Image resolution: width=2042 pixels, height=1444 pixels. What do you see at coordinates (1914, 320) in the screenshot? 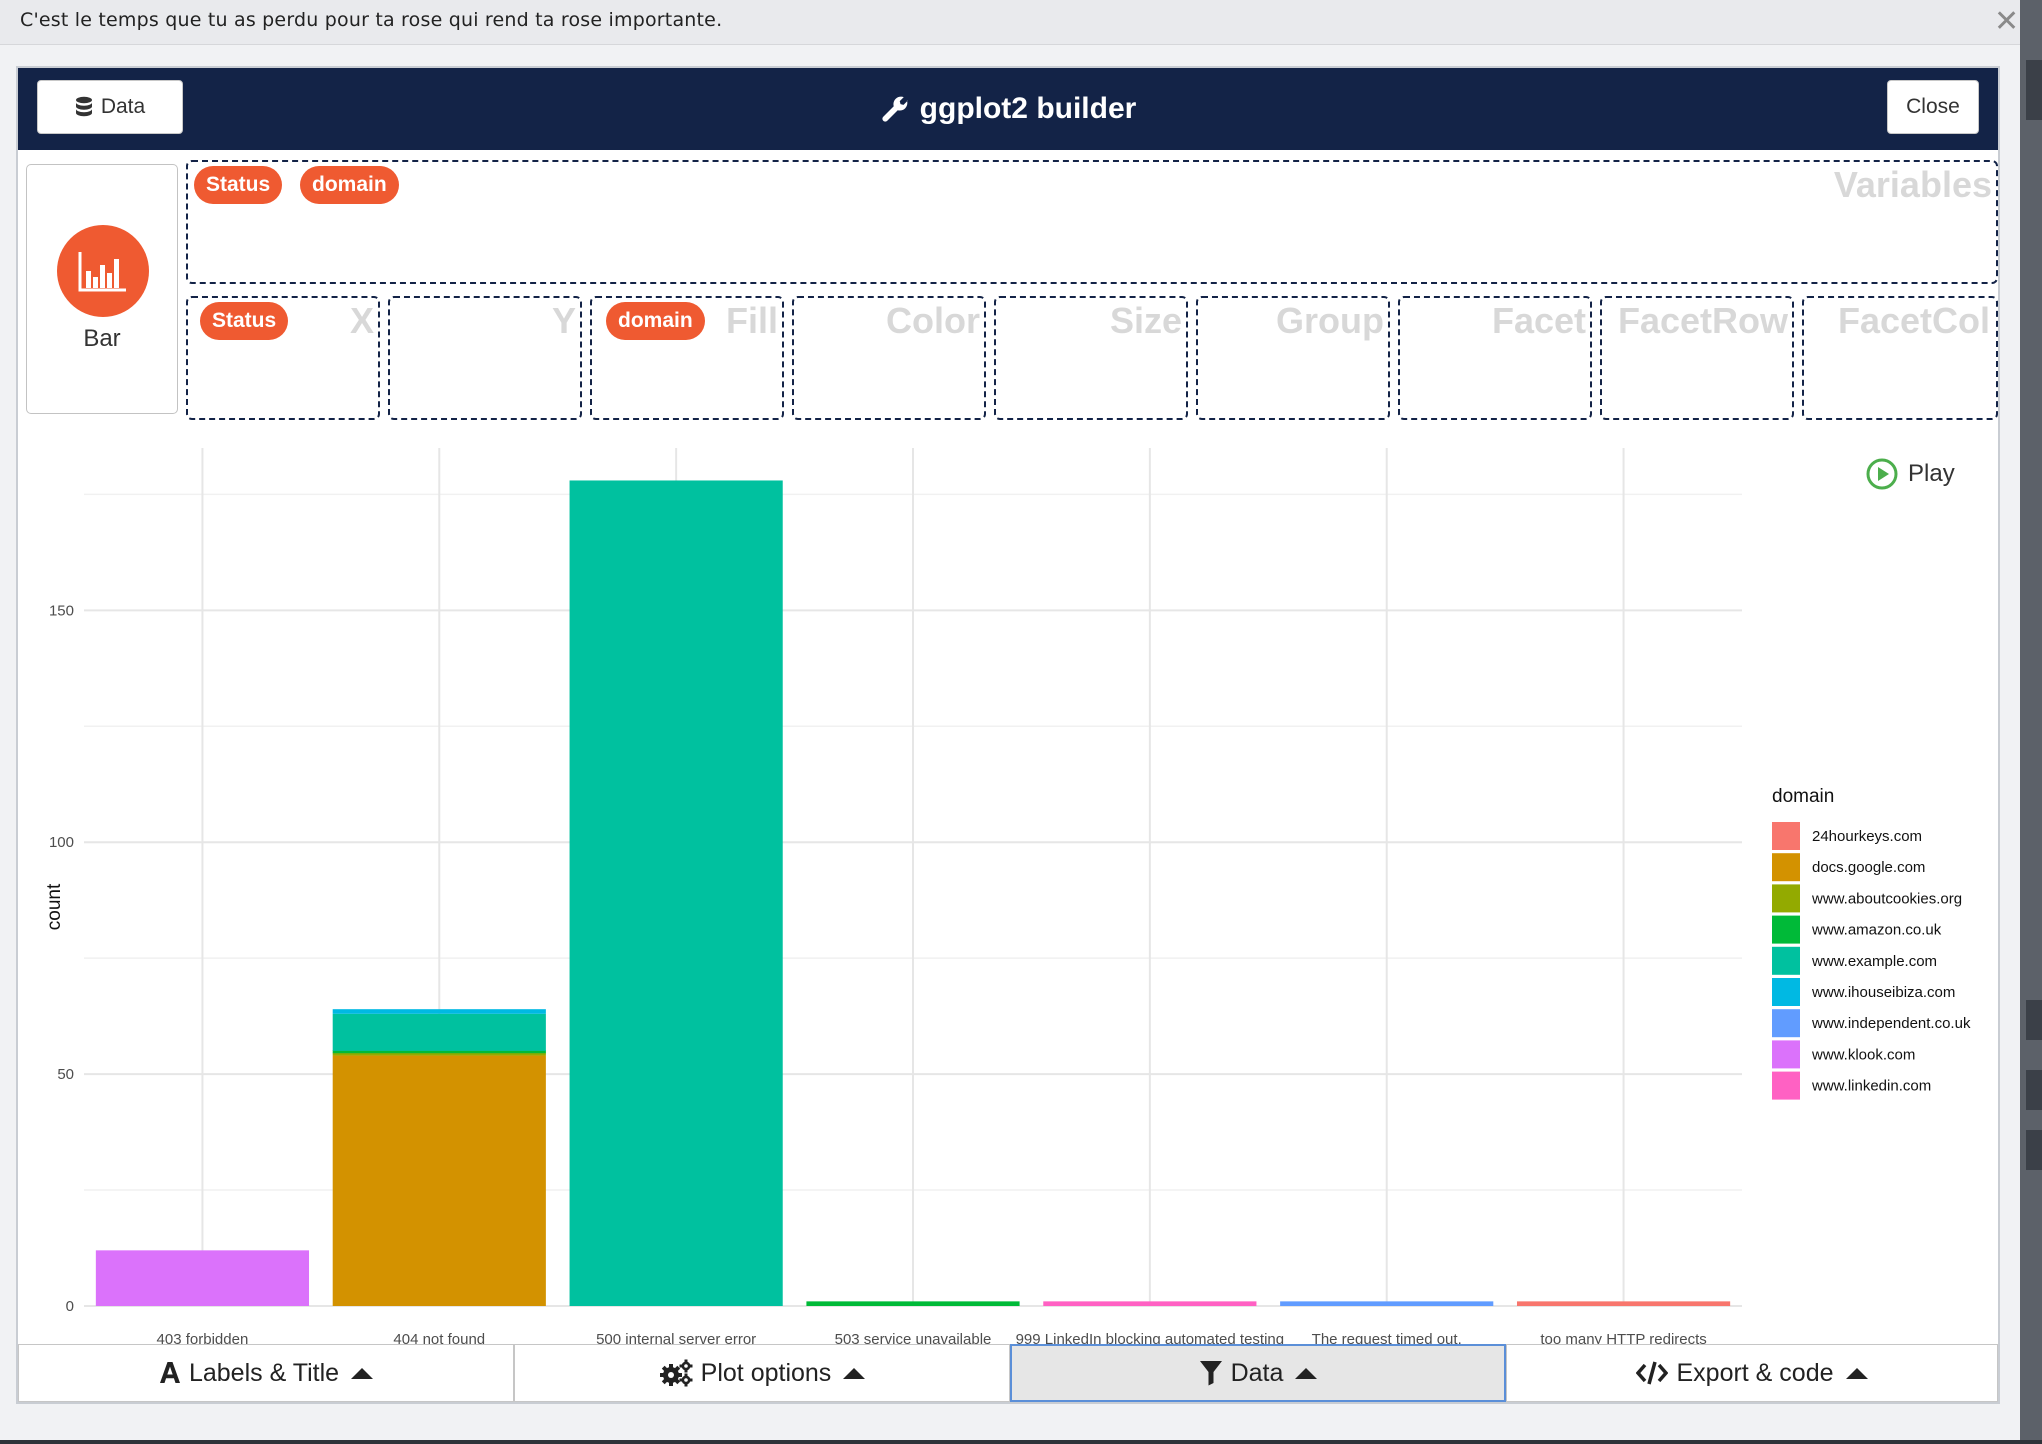
I see `aes-title-facetcol: FacetCol` at bounding box center [1914, 320].